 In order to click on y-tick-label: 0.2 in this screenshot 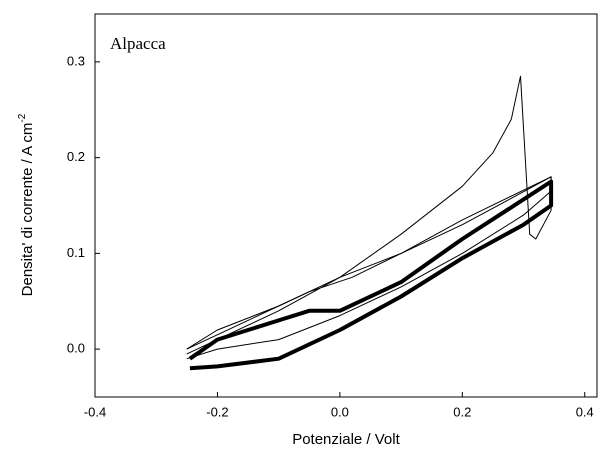, I will do `click(76, 156)`.